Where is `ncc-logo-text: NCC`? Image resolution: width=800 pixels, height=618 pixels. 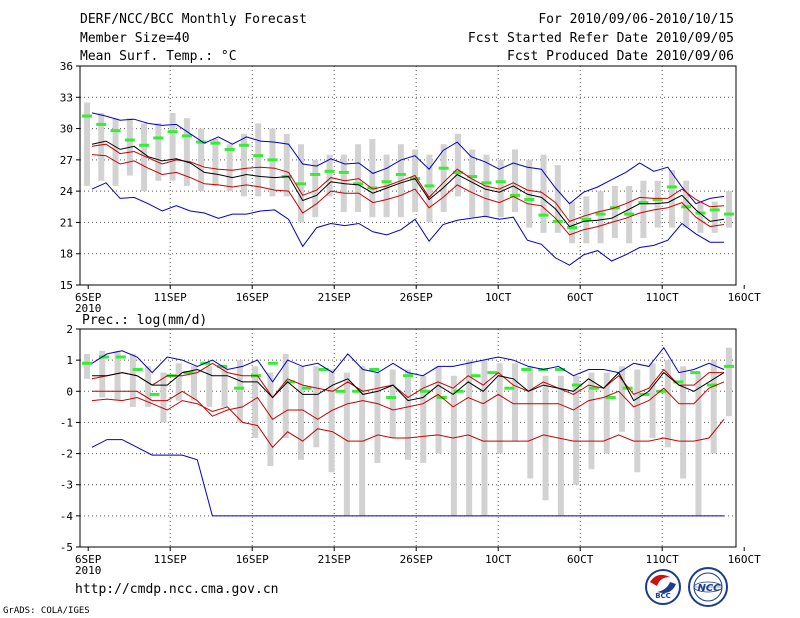 ncc-logo-text: NCC is located at coordinates (709, 588).